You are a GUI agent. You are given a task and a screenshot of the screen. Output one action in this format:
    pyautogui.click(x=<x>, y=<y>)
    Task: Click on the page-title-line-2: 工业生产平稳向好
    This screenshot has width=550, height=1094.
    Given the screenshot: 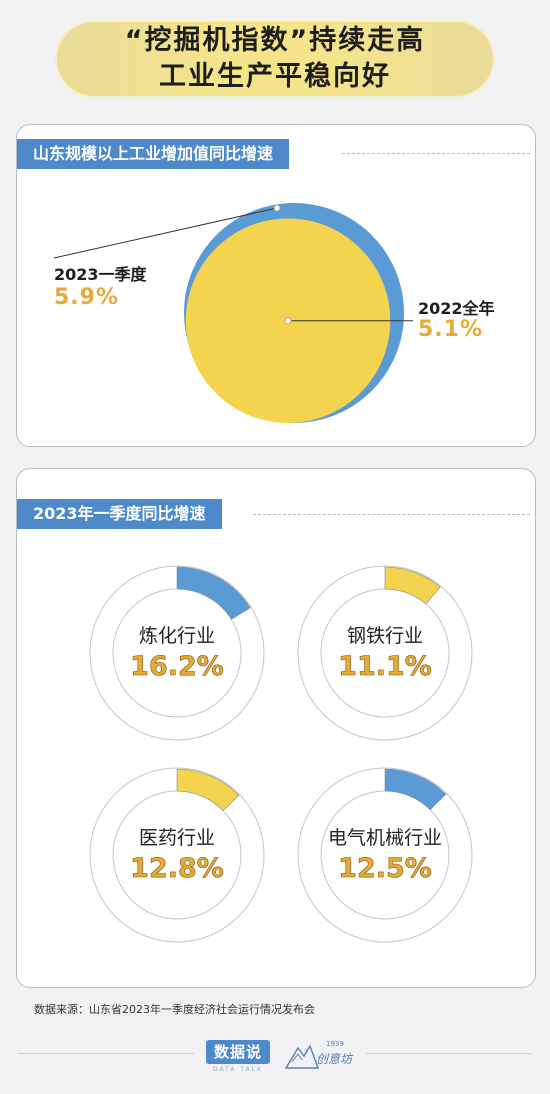 What is the action you would take?
    pyautogui.click(x=275, y=76)
    